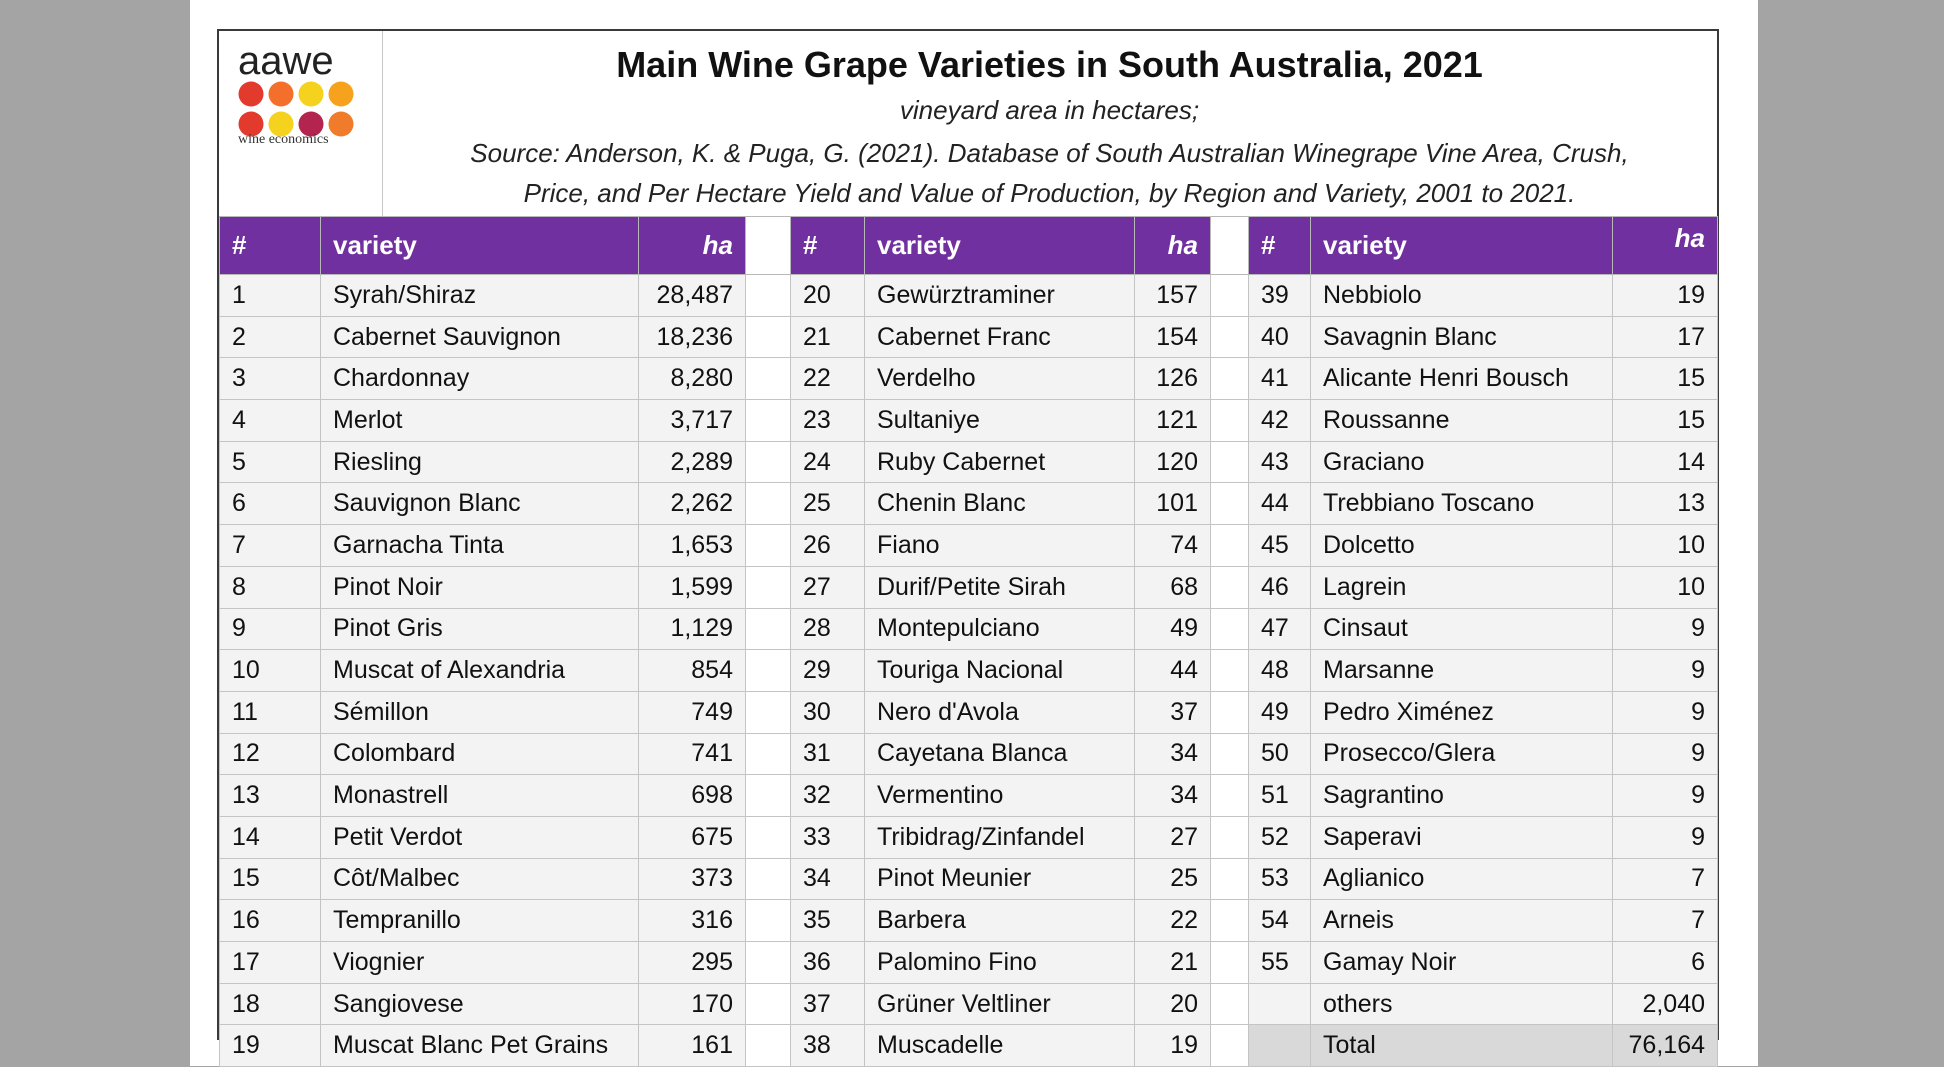 The height and width of the screenshot is (1067, 1944). What do you see at coordinates (692, 545) in the screenshot?
I see `hectares-cell: 1,653` at bounding box center [692, 545].